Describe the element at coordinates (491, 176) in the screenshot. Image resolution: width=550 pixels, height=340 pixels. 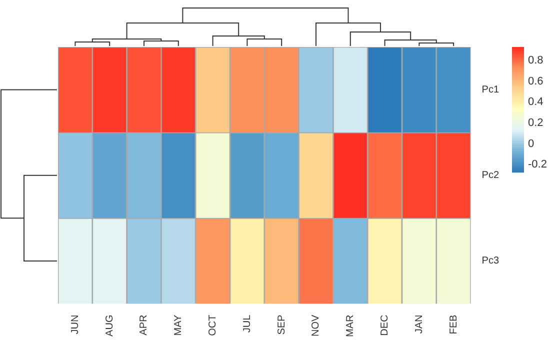
I see `y-tick-label: Pc2` at that location.